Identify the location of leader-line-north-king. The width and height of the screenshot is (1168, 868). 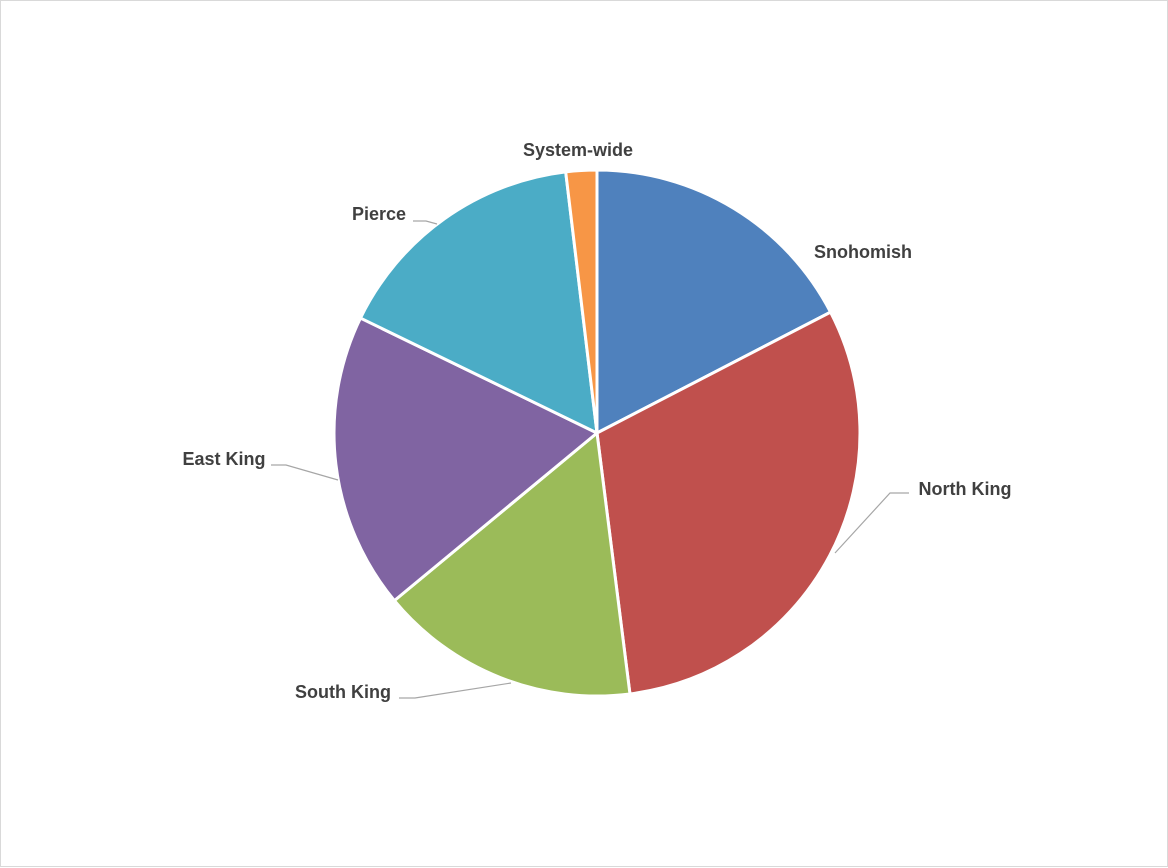
(871, 523).